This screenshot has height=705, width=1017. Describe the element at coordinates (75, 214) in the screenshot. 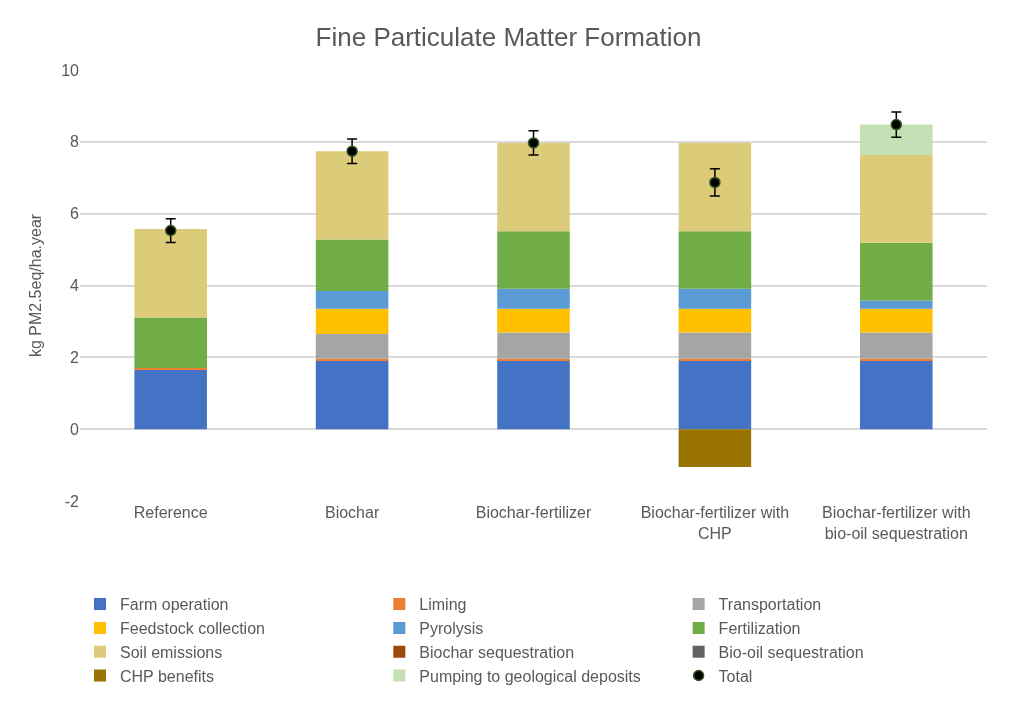

I see `y-tick-label: 6` at that location.